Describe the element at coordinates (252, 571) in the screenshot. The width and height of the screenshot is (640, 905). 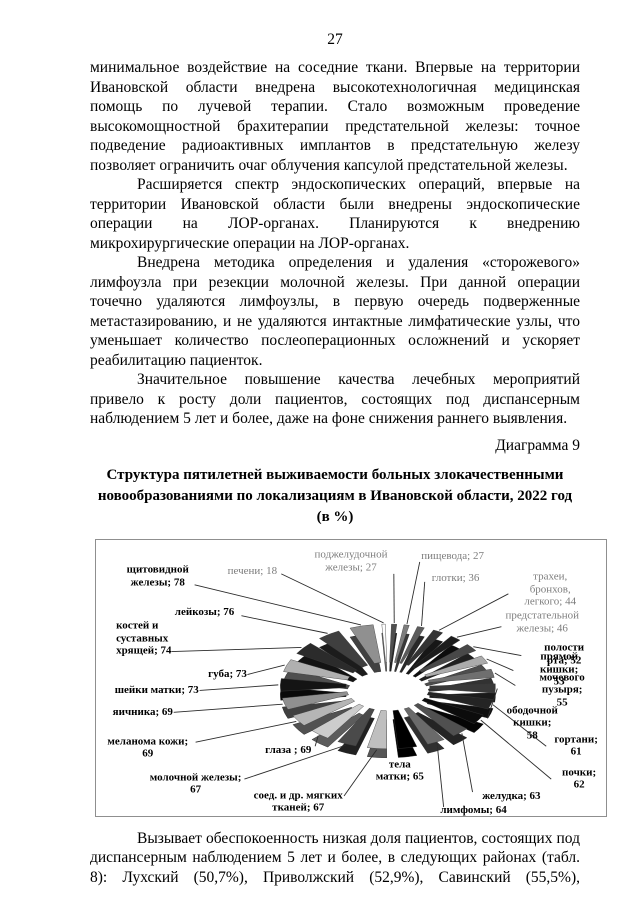
I see `slice-label: печени; 18` at that location.